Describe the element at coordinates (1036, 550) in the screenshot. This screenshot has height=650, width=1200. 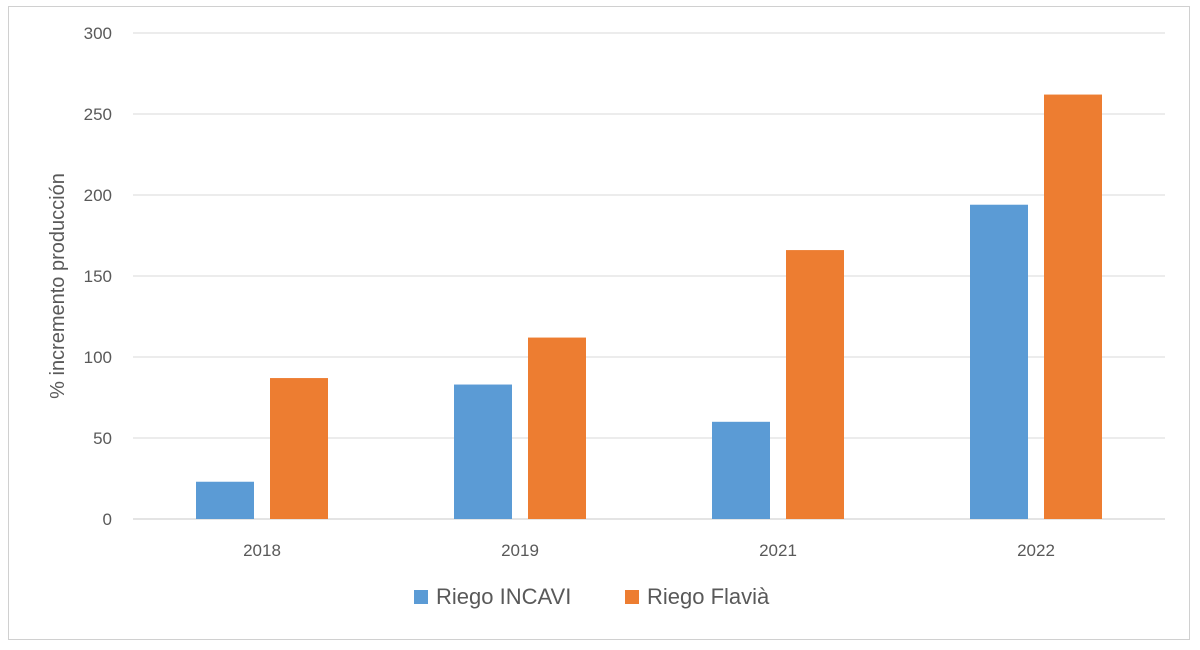
I see `x-tick-label: 2022` at that location.